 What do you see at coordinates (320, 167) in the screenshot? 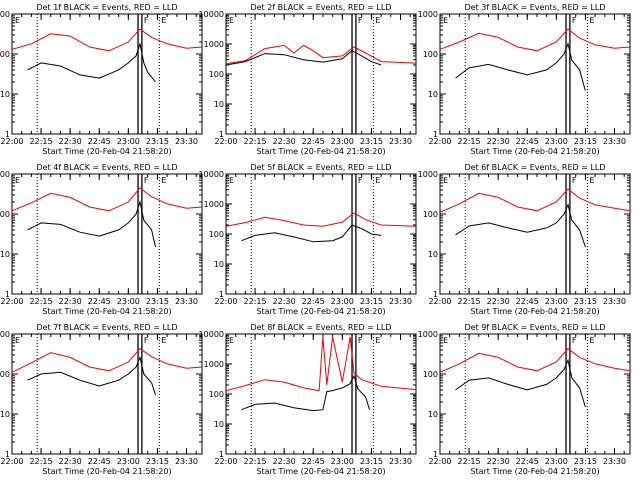
I see `chart-title: Det 5f BLACK = Events, RED = LLD` at bounding box center [320, 167].